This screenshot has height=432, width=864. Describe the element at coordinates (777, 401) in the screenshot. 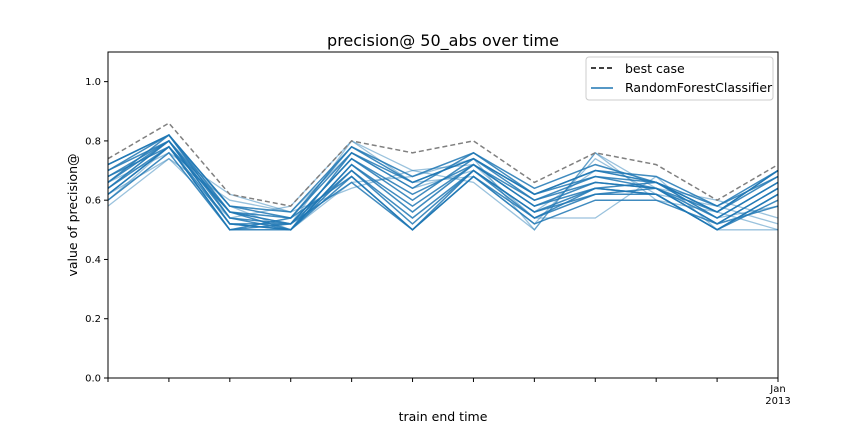

I see `x-tick-label: 2013` at that location.